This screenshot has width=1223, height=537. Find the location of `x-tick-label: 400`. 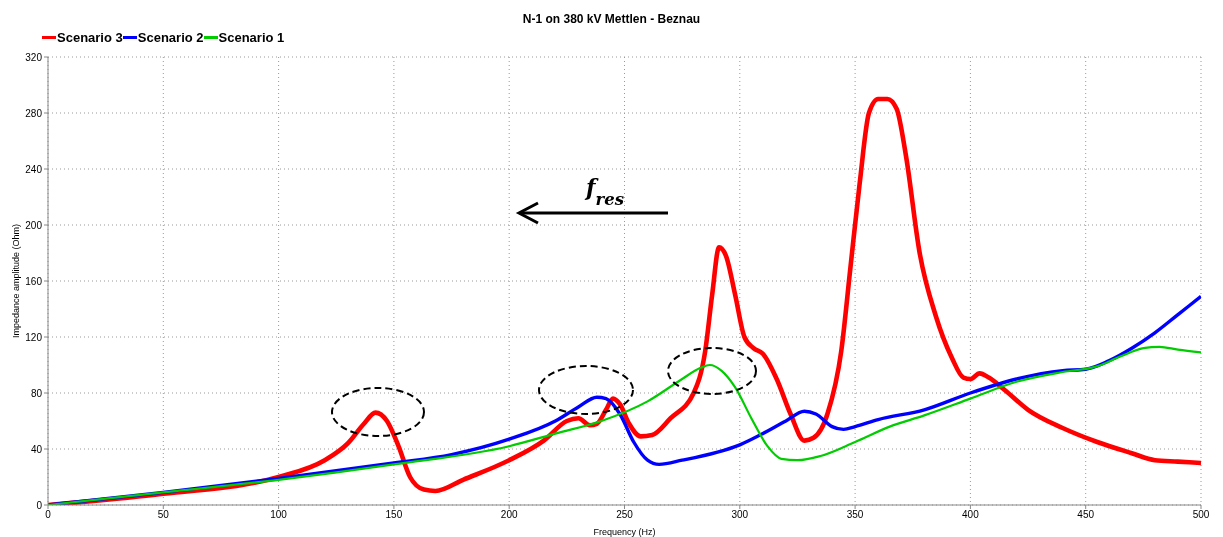

x-tick-label: 400 is located at coordinates (971, 515).